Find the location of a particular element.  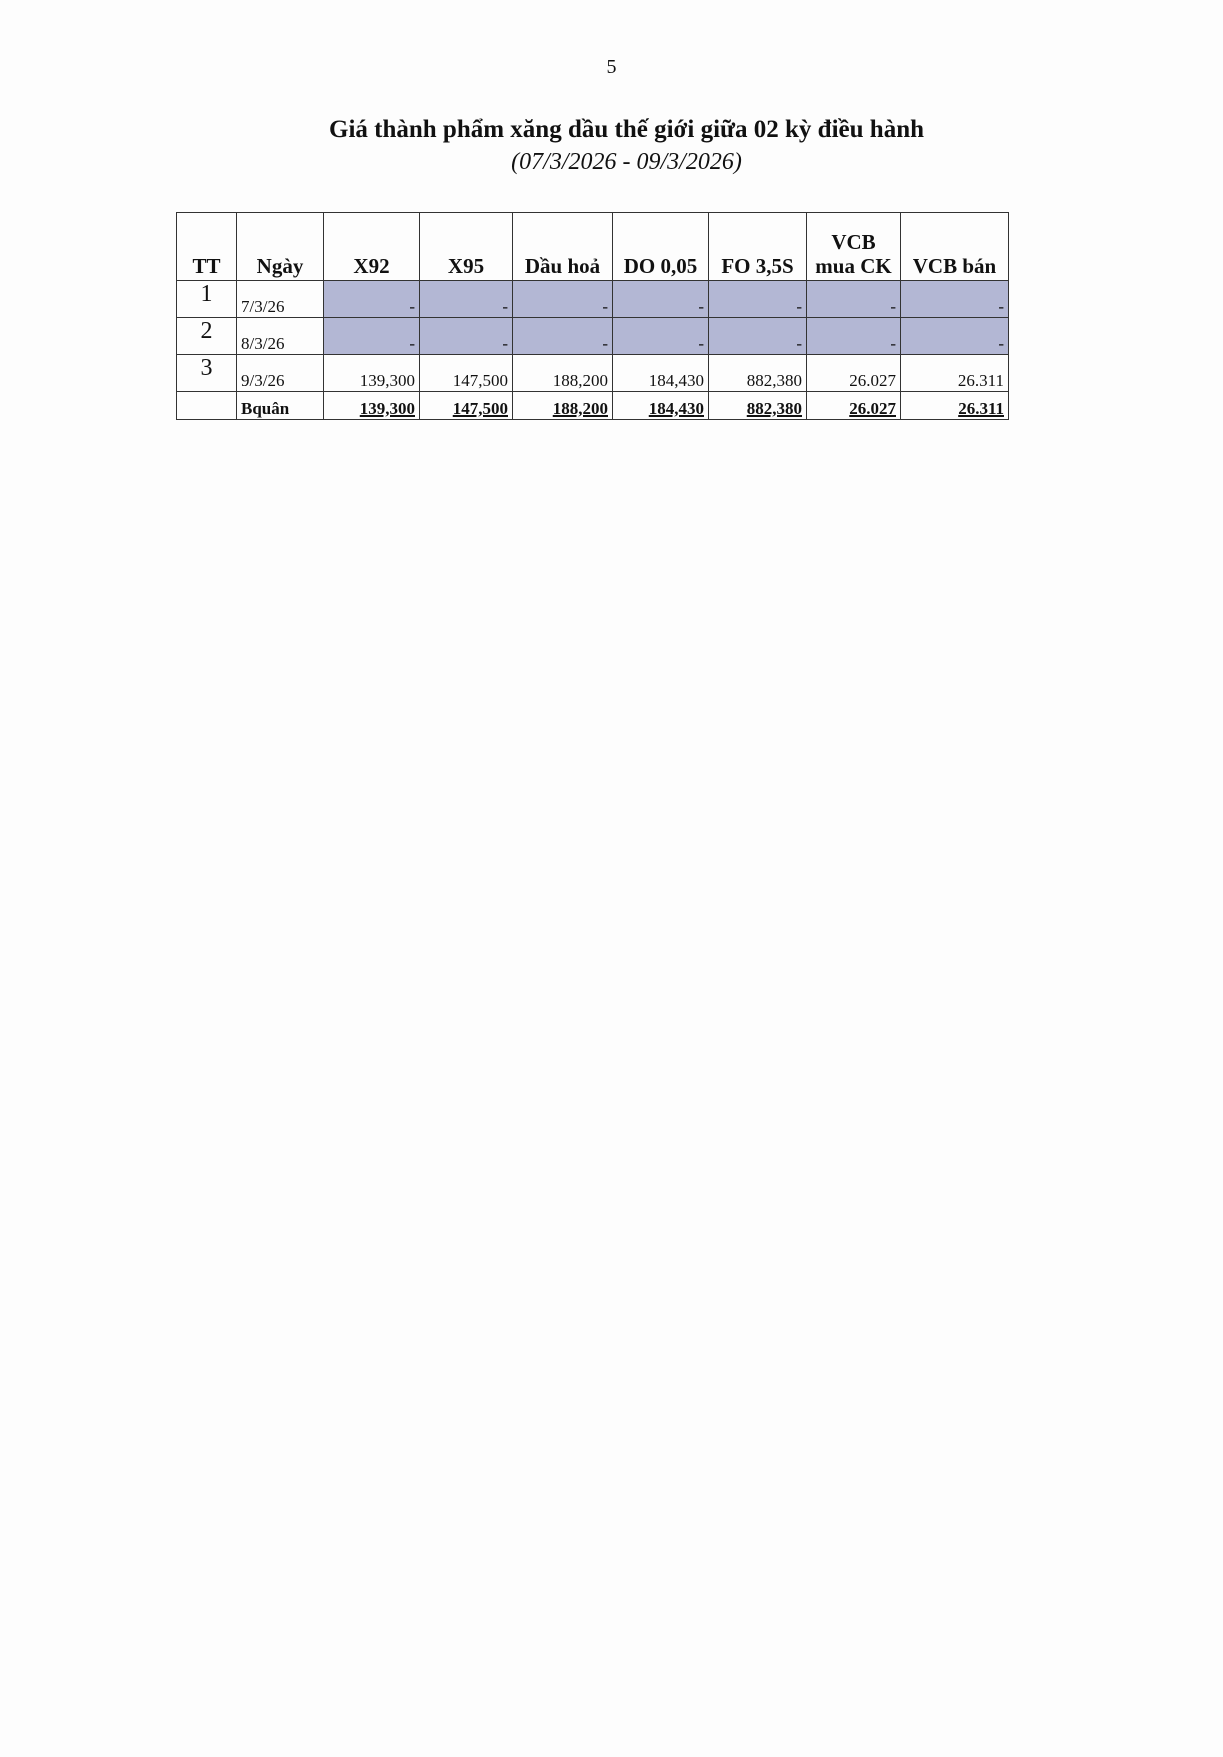

average-value-cell: 139,300 is located at coordinates (371, 405).